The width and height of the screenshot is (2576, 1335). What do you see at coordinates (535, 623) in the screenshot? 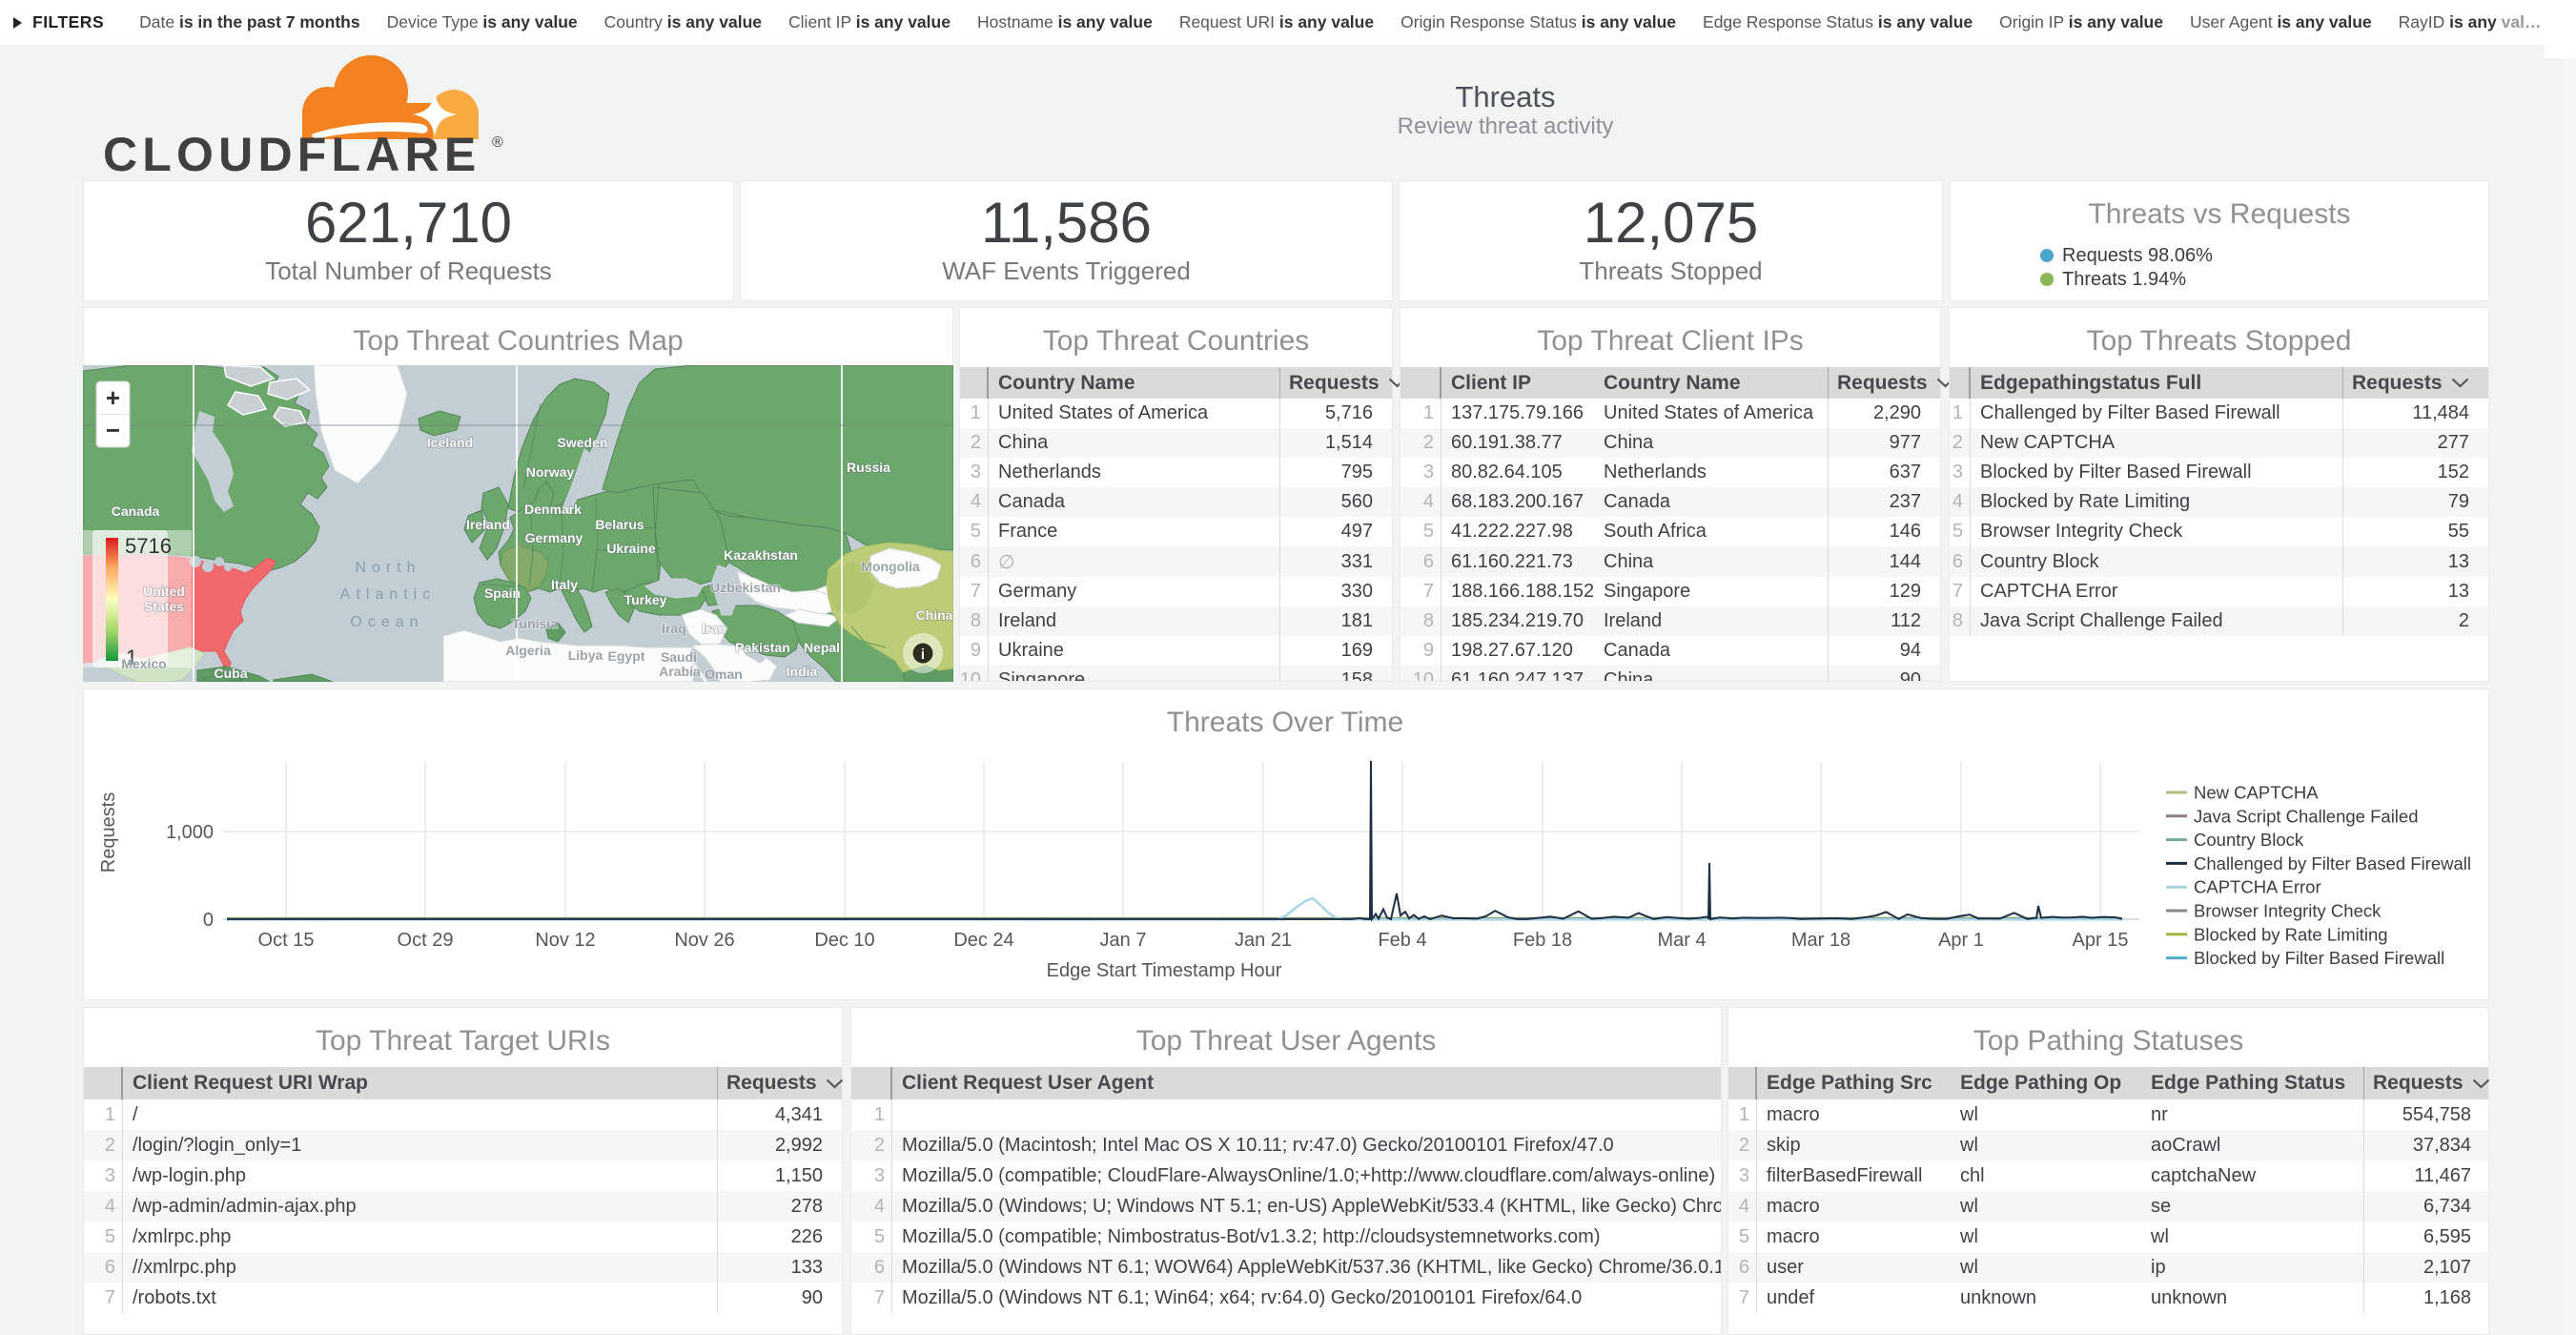
I see `svg-text: Tunisia` at bounding box center [535, 623].